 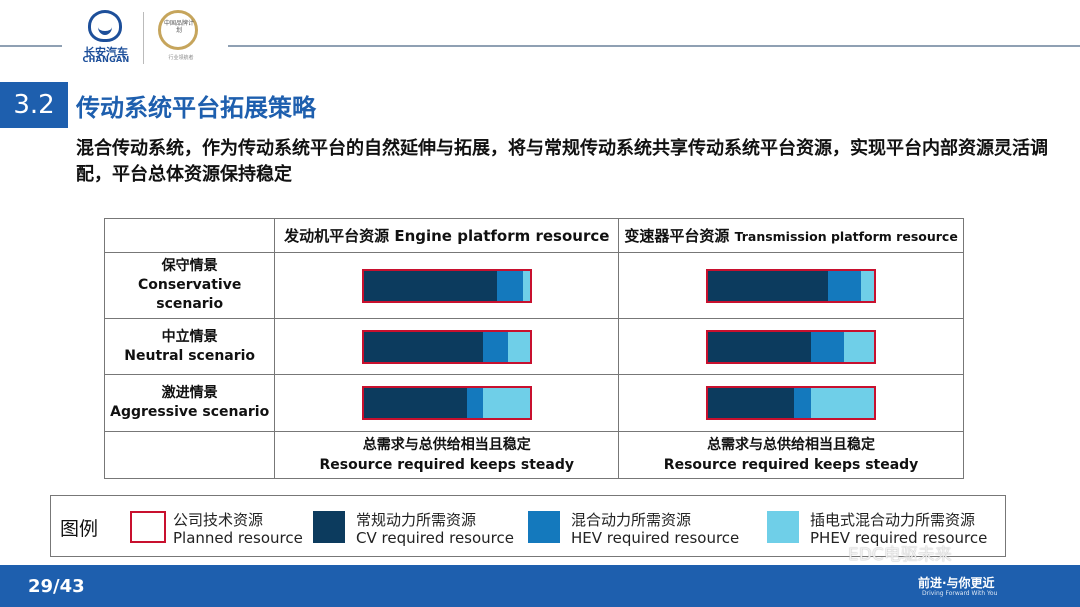 What do you see at coordinates (238, 538) in the screenshot?
I see `legend-planned-en: Planned resource` at bounding box center [238, 538].